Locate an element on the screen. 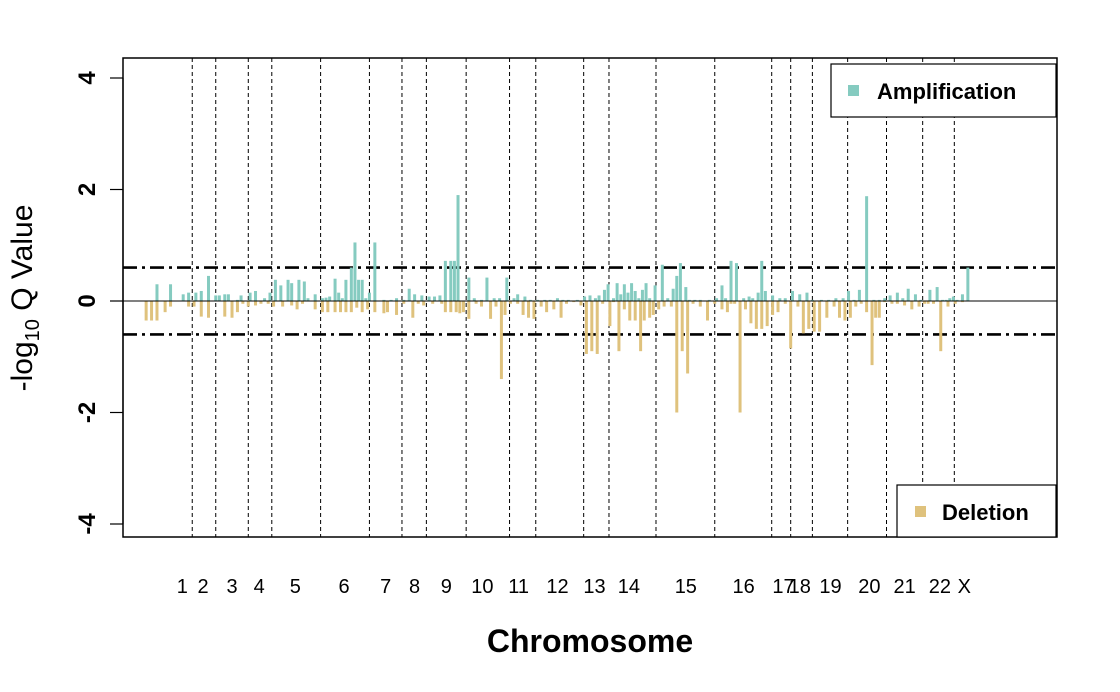 The width and height of the screenshot is (1120, 692). deletion-bars is located at coordinates (554, 357).